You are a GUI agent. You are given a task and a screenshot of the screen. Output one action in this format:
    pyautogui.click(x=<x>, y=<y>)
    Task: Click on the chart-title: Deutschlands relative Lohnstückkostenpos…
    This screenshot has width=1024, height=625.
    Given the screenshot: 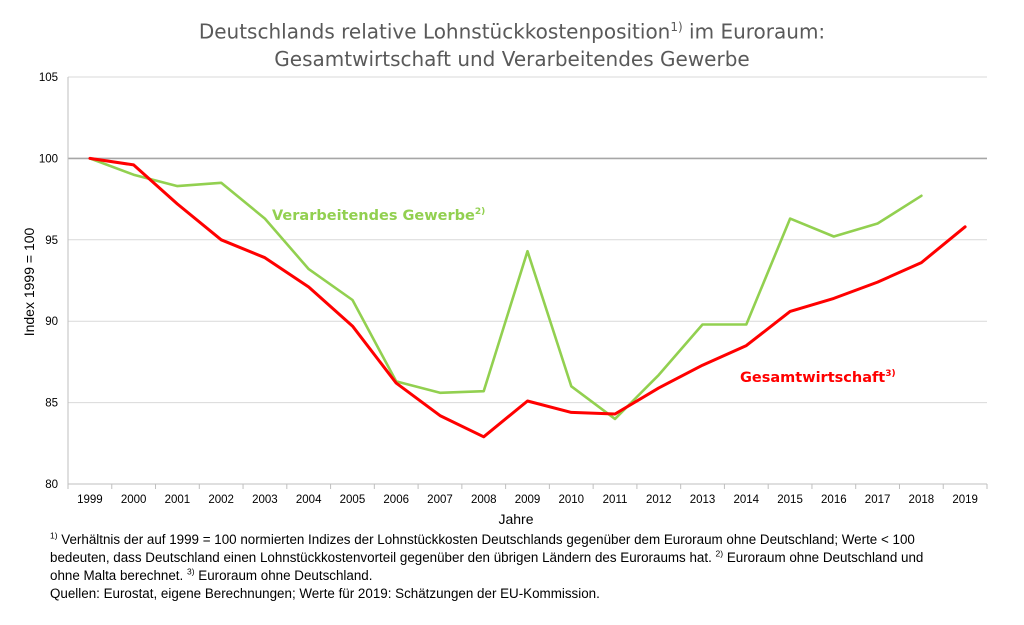 What is the action you would take?
    pyautogui.click(x=512, y=43)
    